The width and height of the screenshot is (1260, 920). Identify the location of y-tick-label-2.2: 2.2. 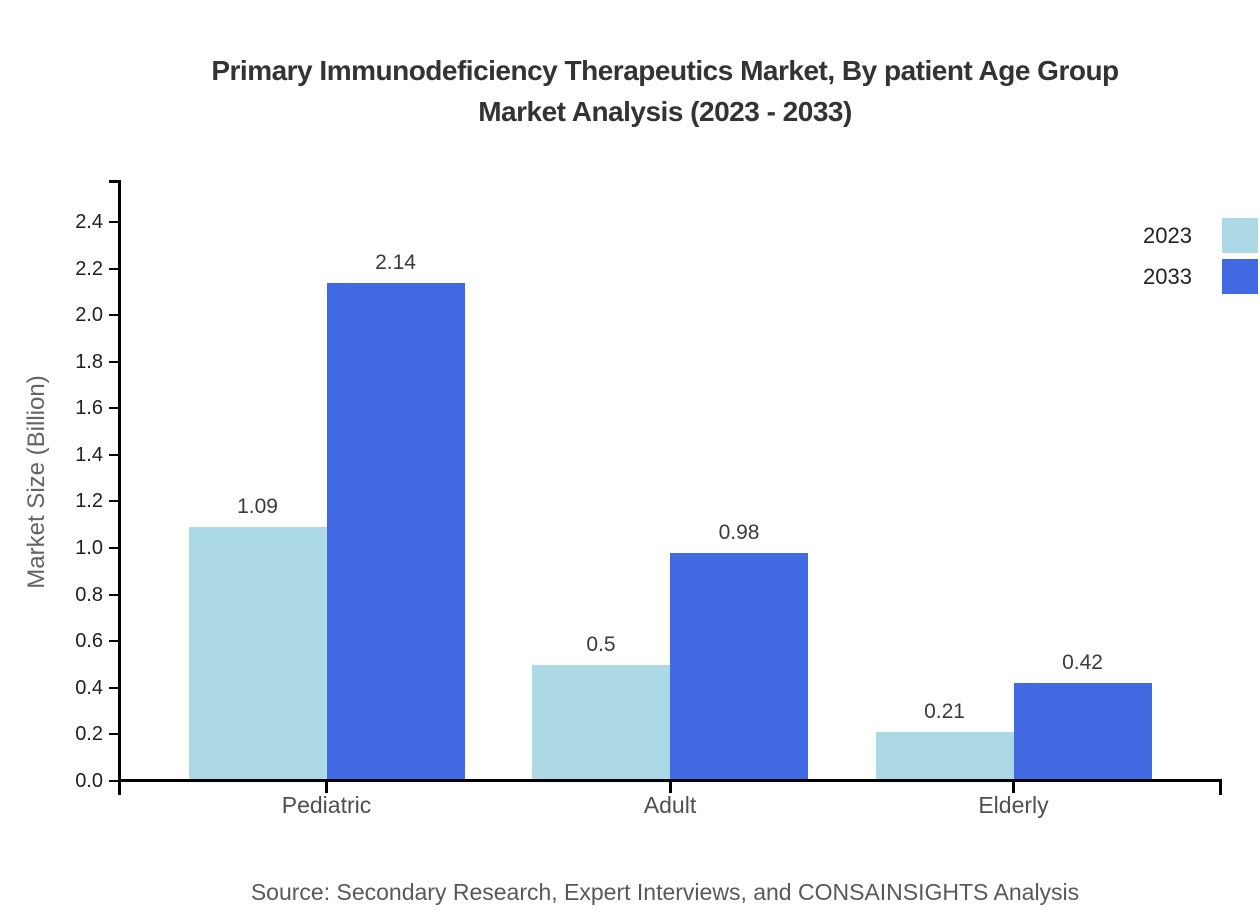
(89, 268).